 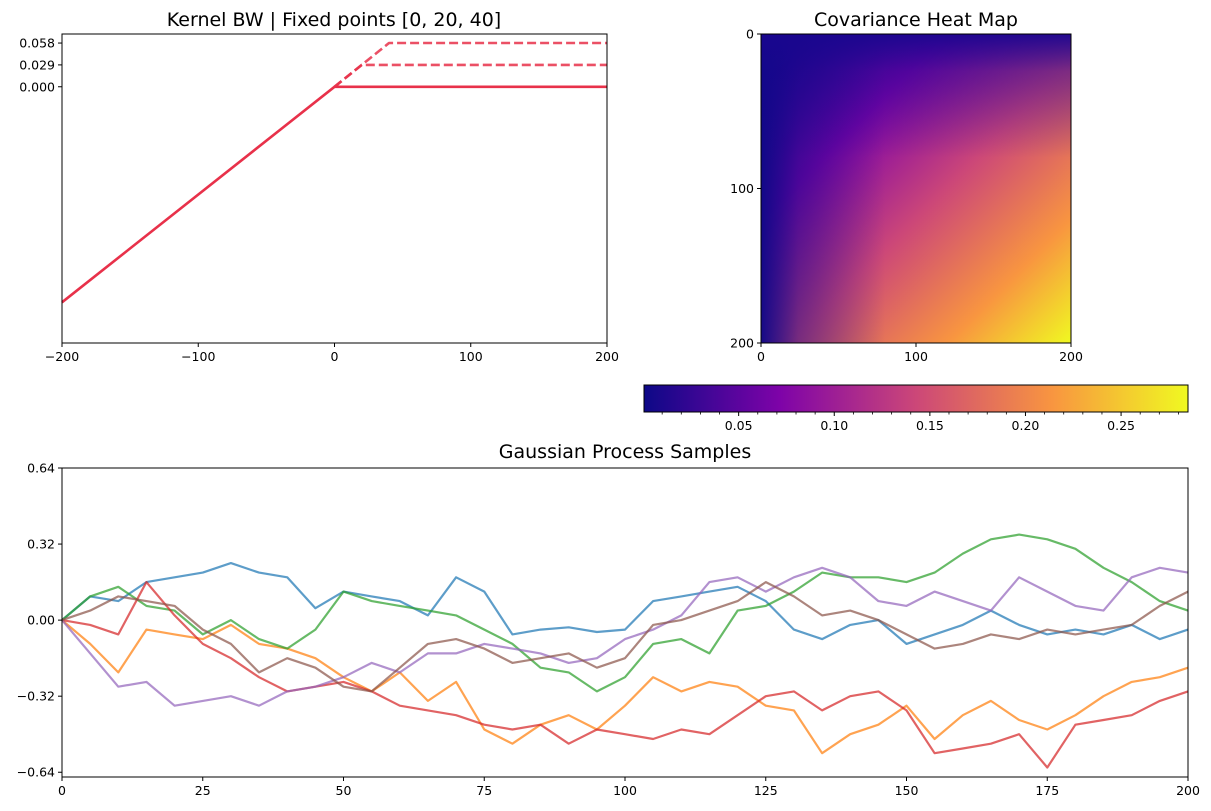 What do you see at coordinates (607, 356) in the screenshot?
I see `kernel-xtick-label: 200` at bounding box center [607, 356].